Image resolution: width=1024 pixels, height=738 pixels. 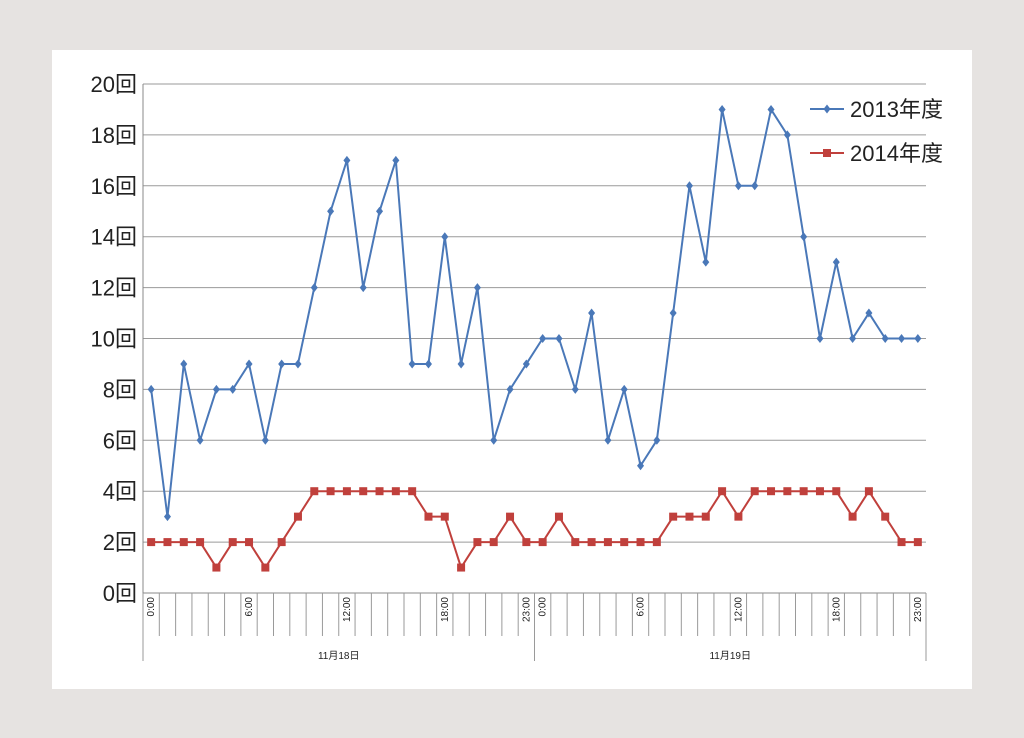 I want to click on legend-item: 2013年度, so click(x=876, y=109).